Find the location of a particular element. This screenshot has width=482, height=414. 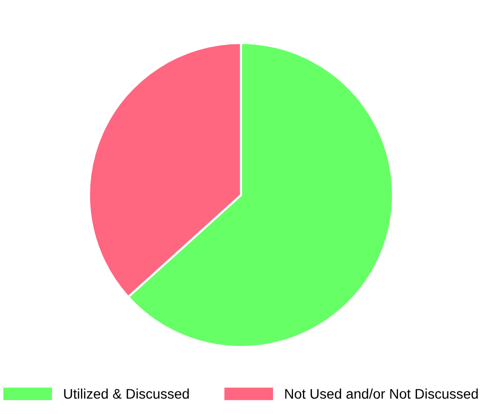

legend-label: Not Used and/or Not Discussed is located at coordinates (381, 393).